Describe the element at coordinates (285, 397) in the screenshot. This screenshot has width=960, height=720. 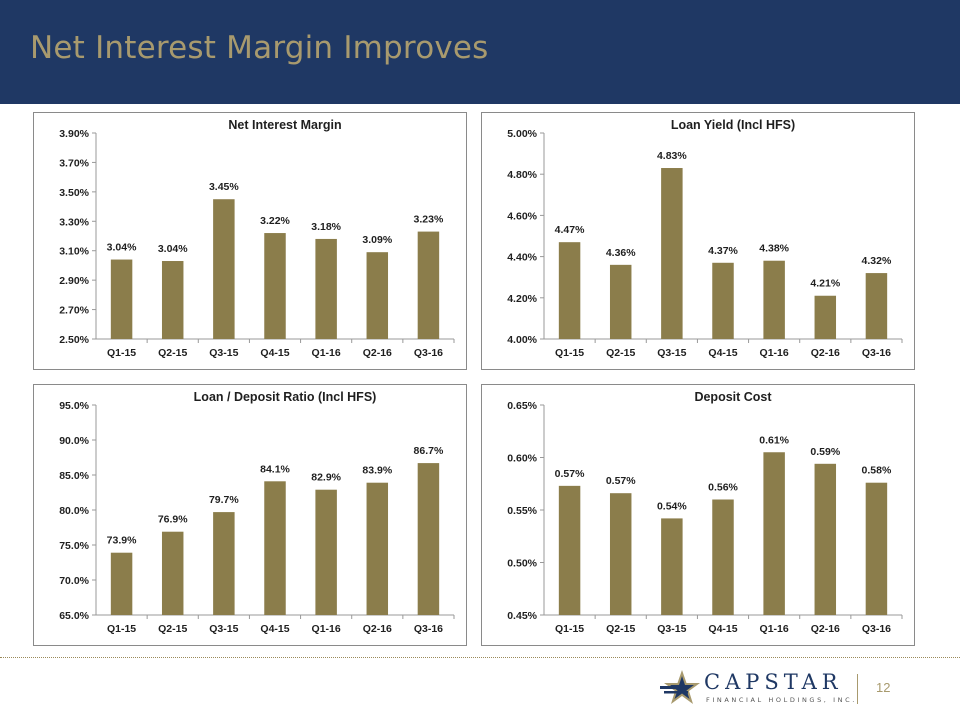
I see `chart-title: Loan / Deposit Ratio (Incl HFS)` at that location.